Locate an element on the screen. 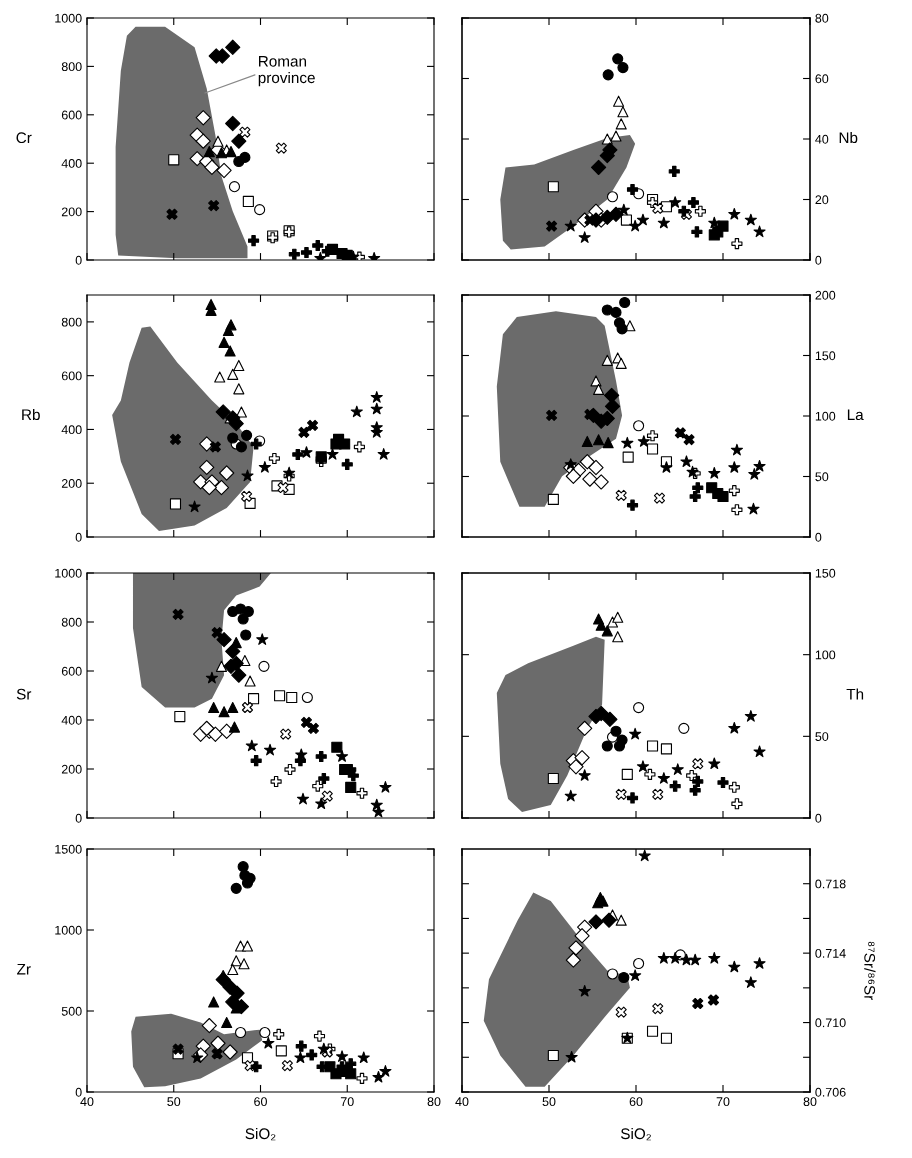 The image size is (912, 1158). y-tick-label: 500 is located at coordinates (71, 1011).